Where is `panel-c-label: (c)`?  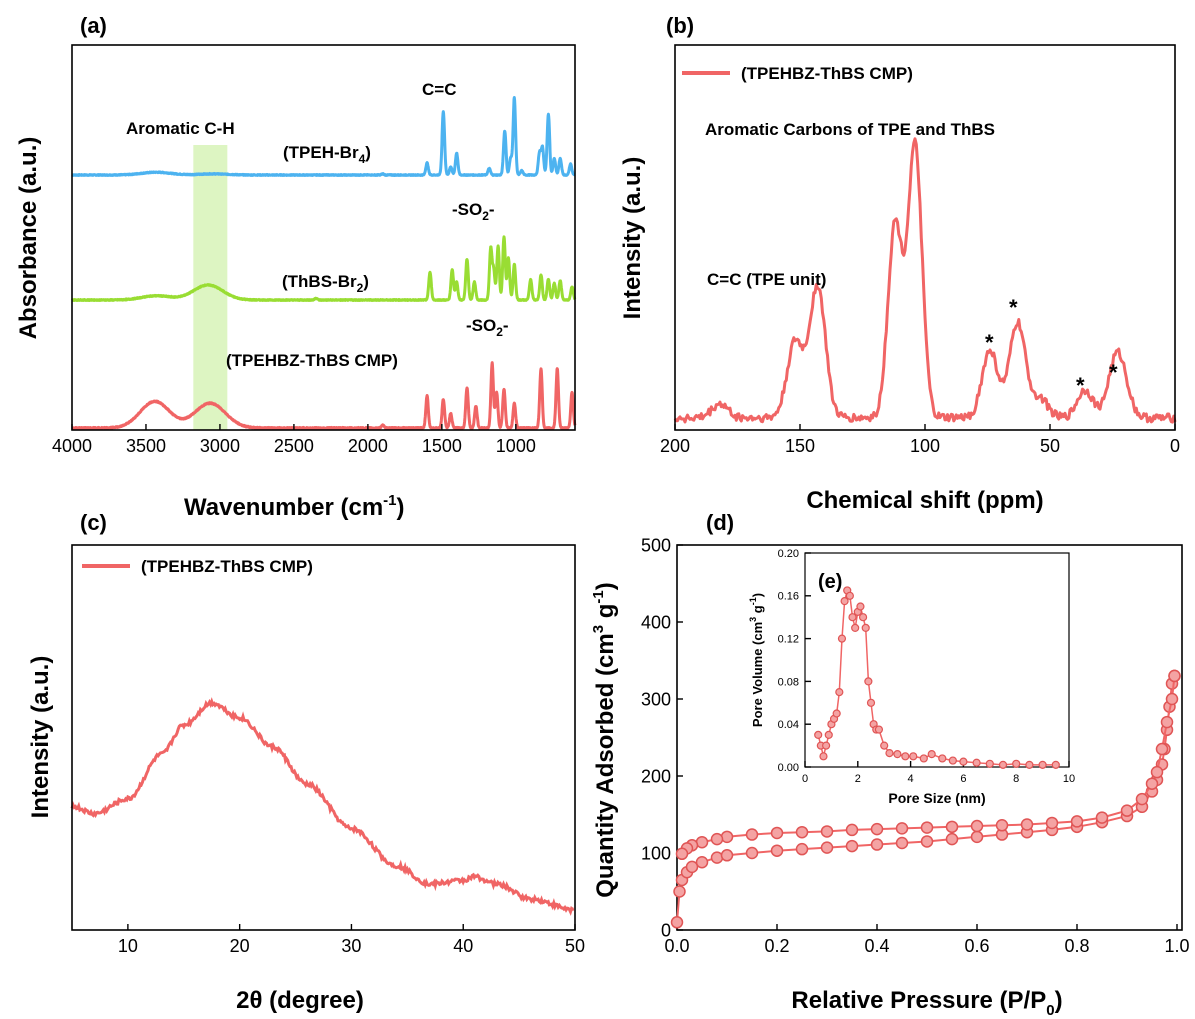
panel-c-label: (c) is located at coordinates (93, 522).